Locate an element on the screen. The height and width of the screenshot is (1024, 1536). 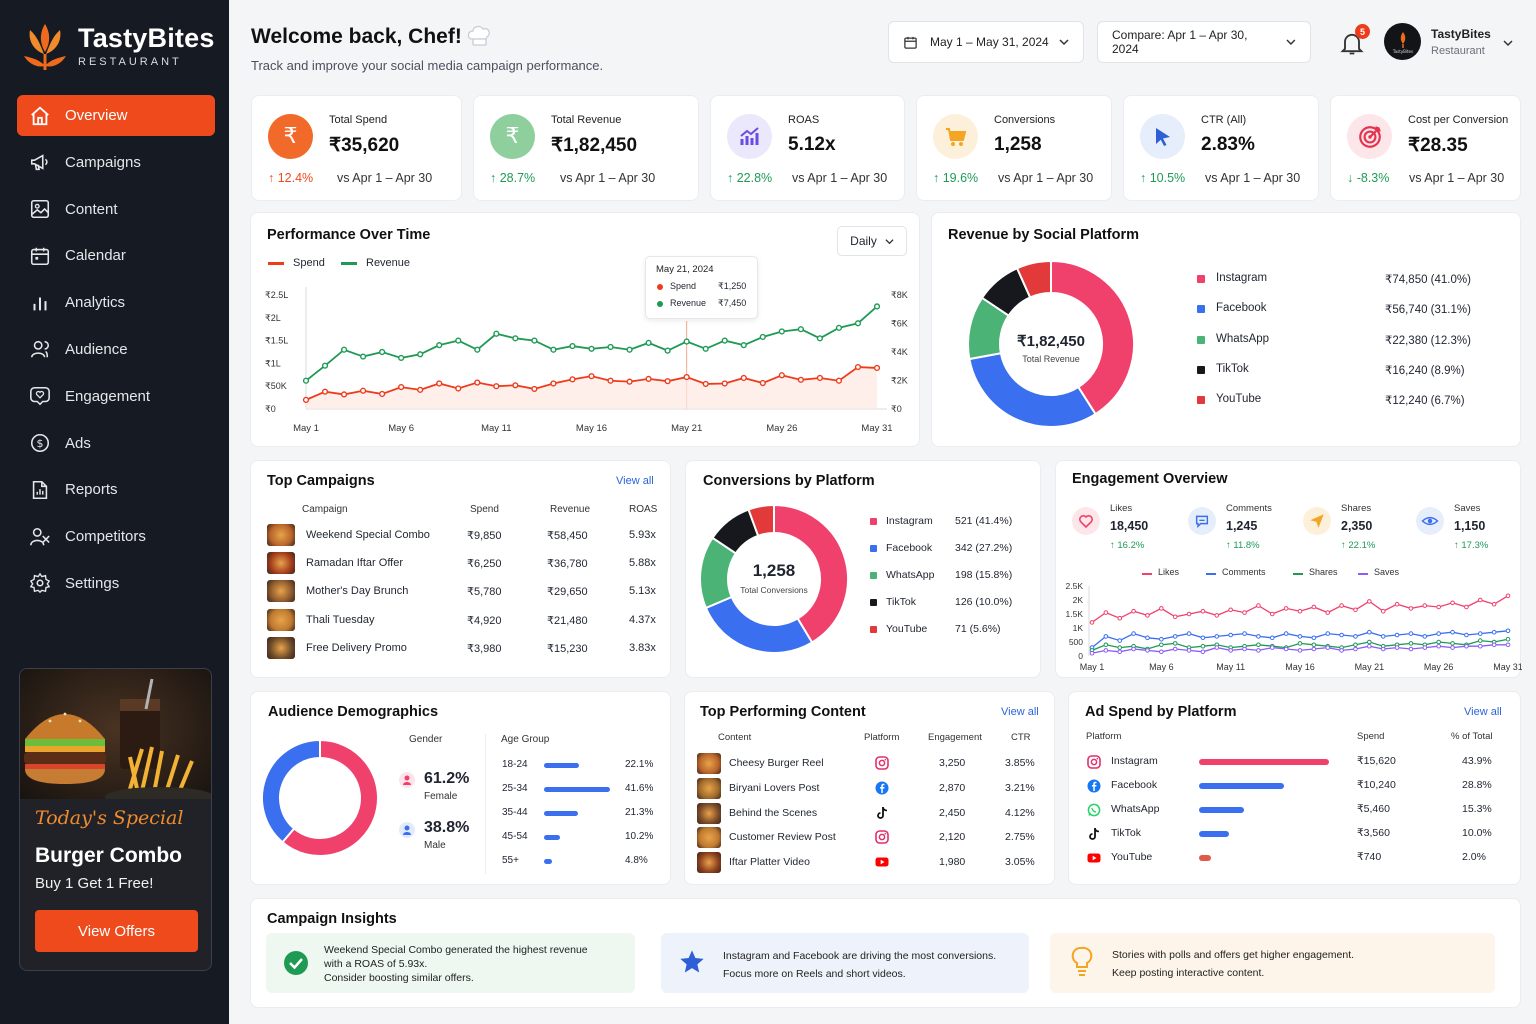
content-name: Customer Review Post is located at coordinates (782, 837).